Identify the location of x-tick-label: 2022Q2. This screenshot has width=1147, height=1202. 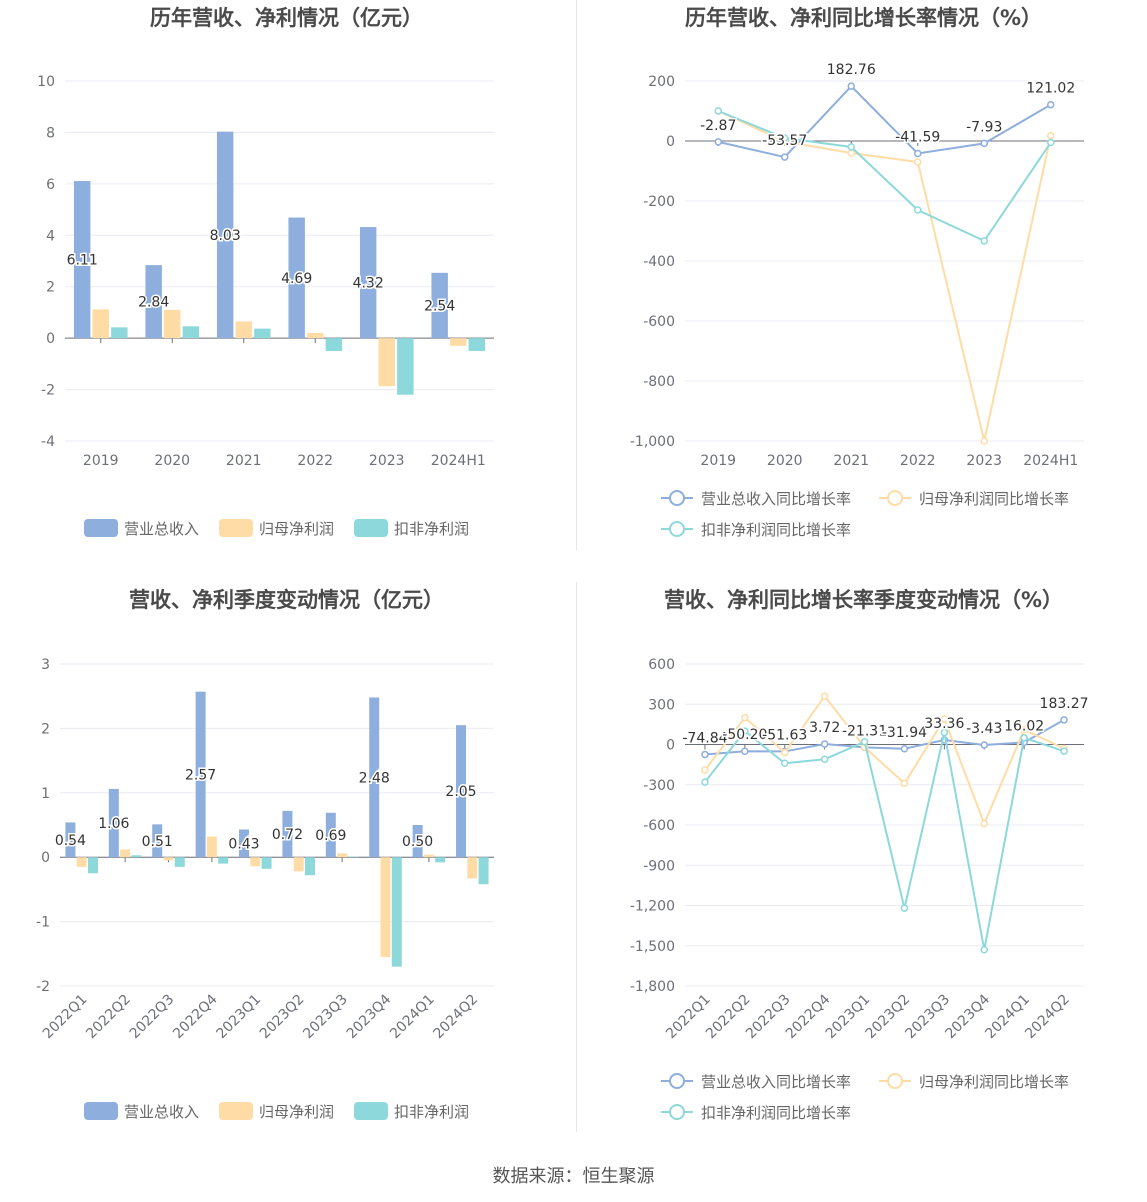
(108, 1017).